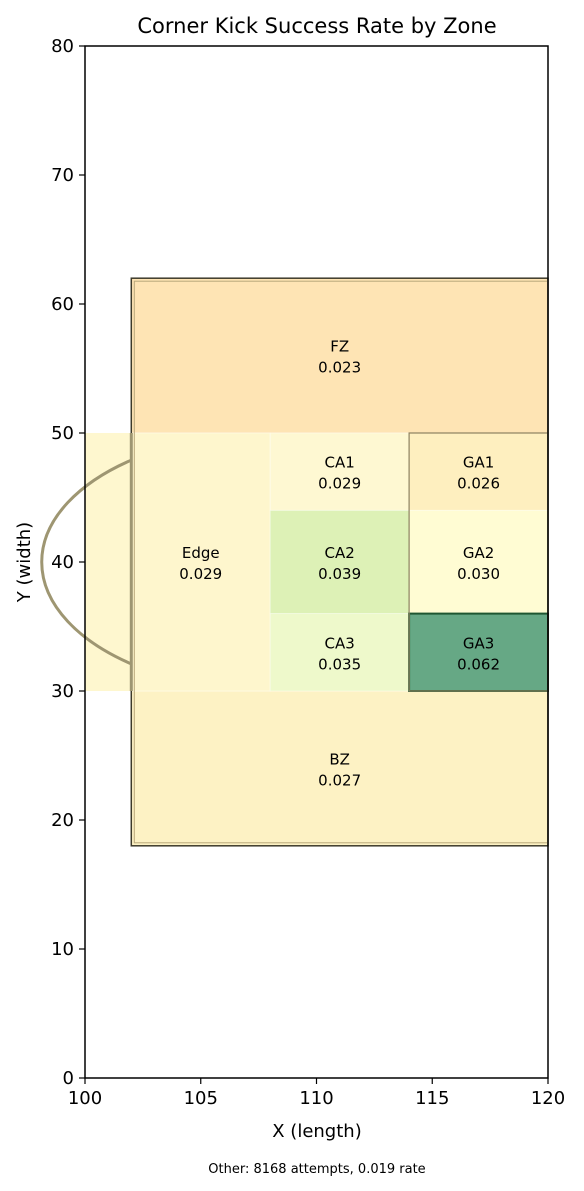 Image resolution: width=584 pixels, height=1191 pixels. Describe the element at coordinates (339, 780) in the screenshot. I see `zone-bz-rate: 0.027` at that location.